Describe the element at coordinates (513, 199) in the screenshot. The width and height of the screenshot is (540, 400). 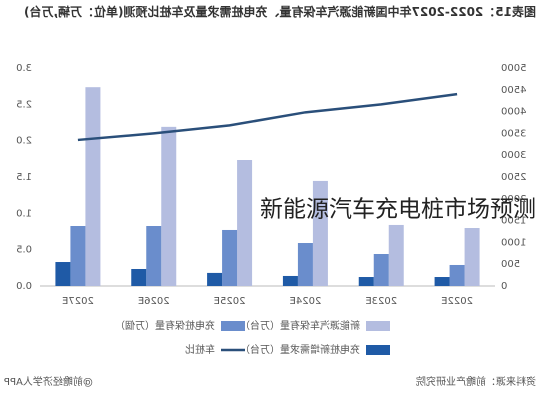
I see `y-tick-label: 2000` at that location.